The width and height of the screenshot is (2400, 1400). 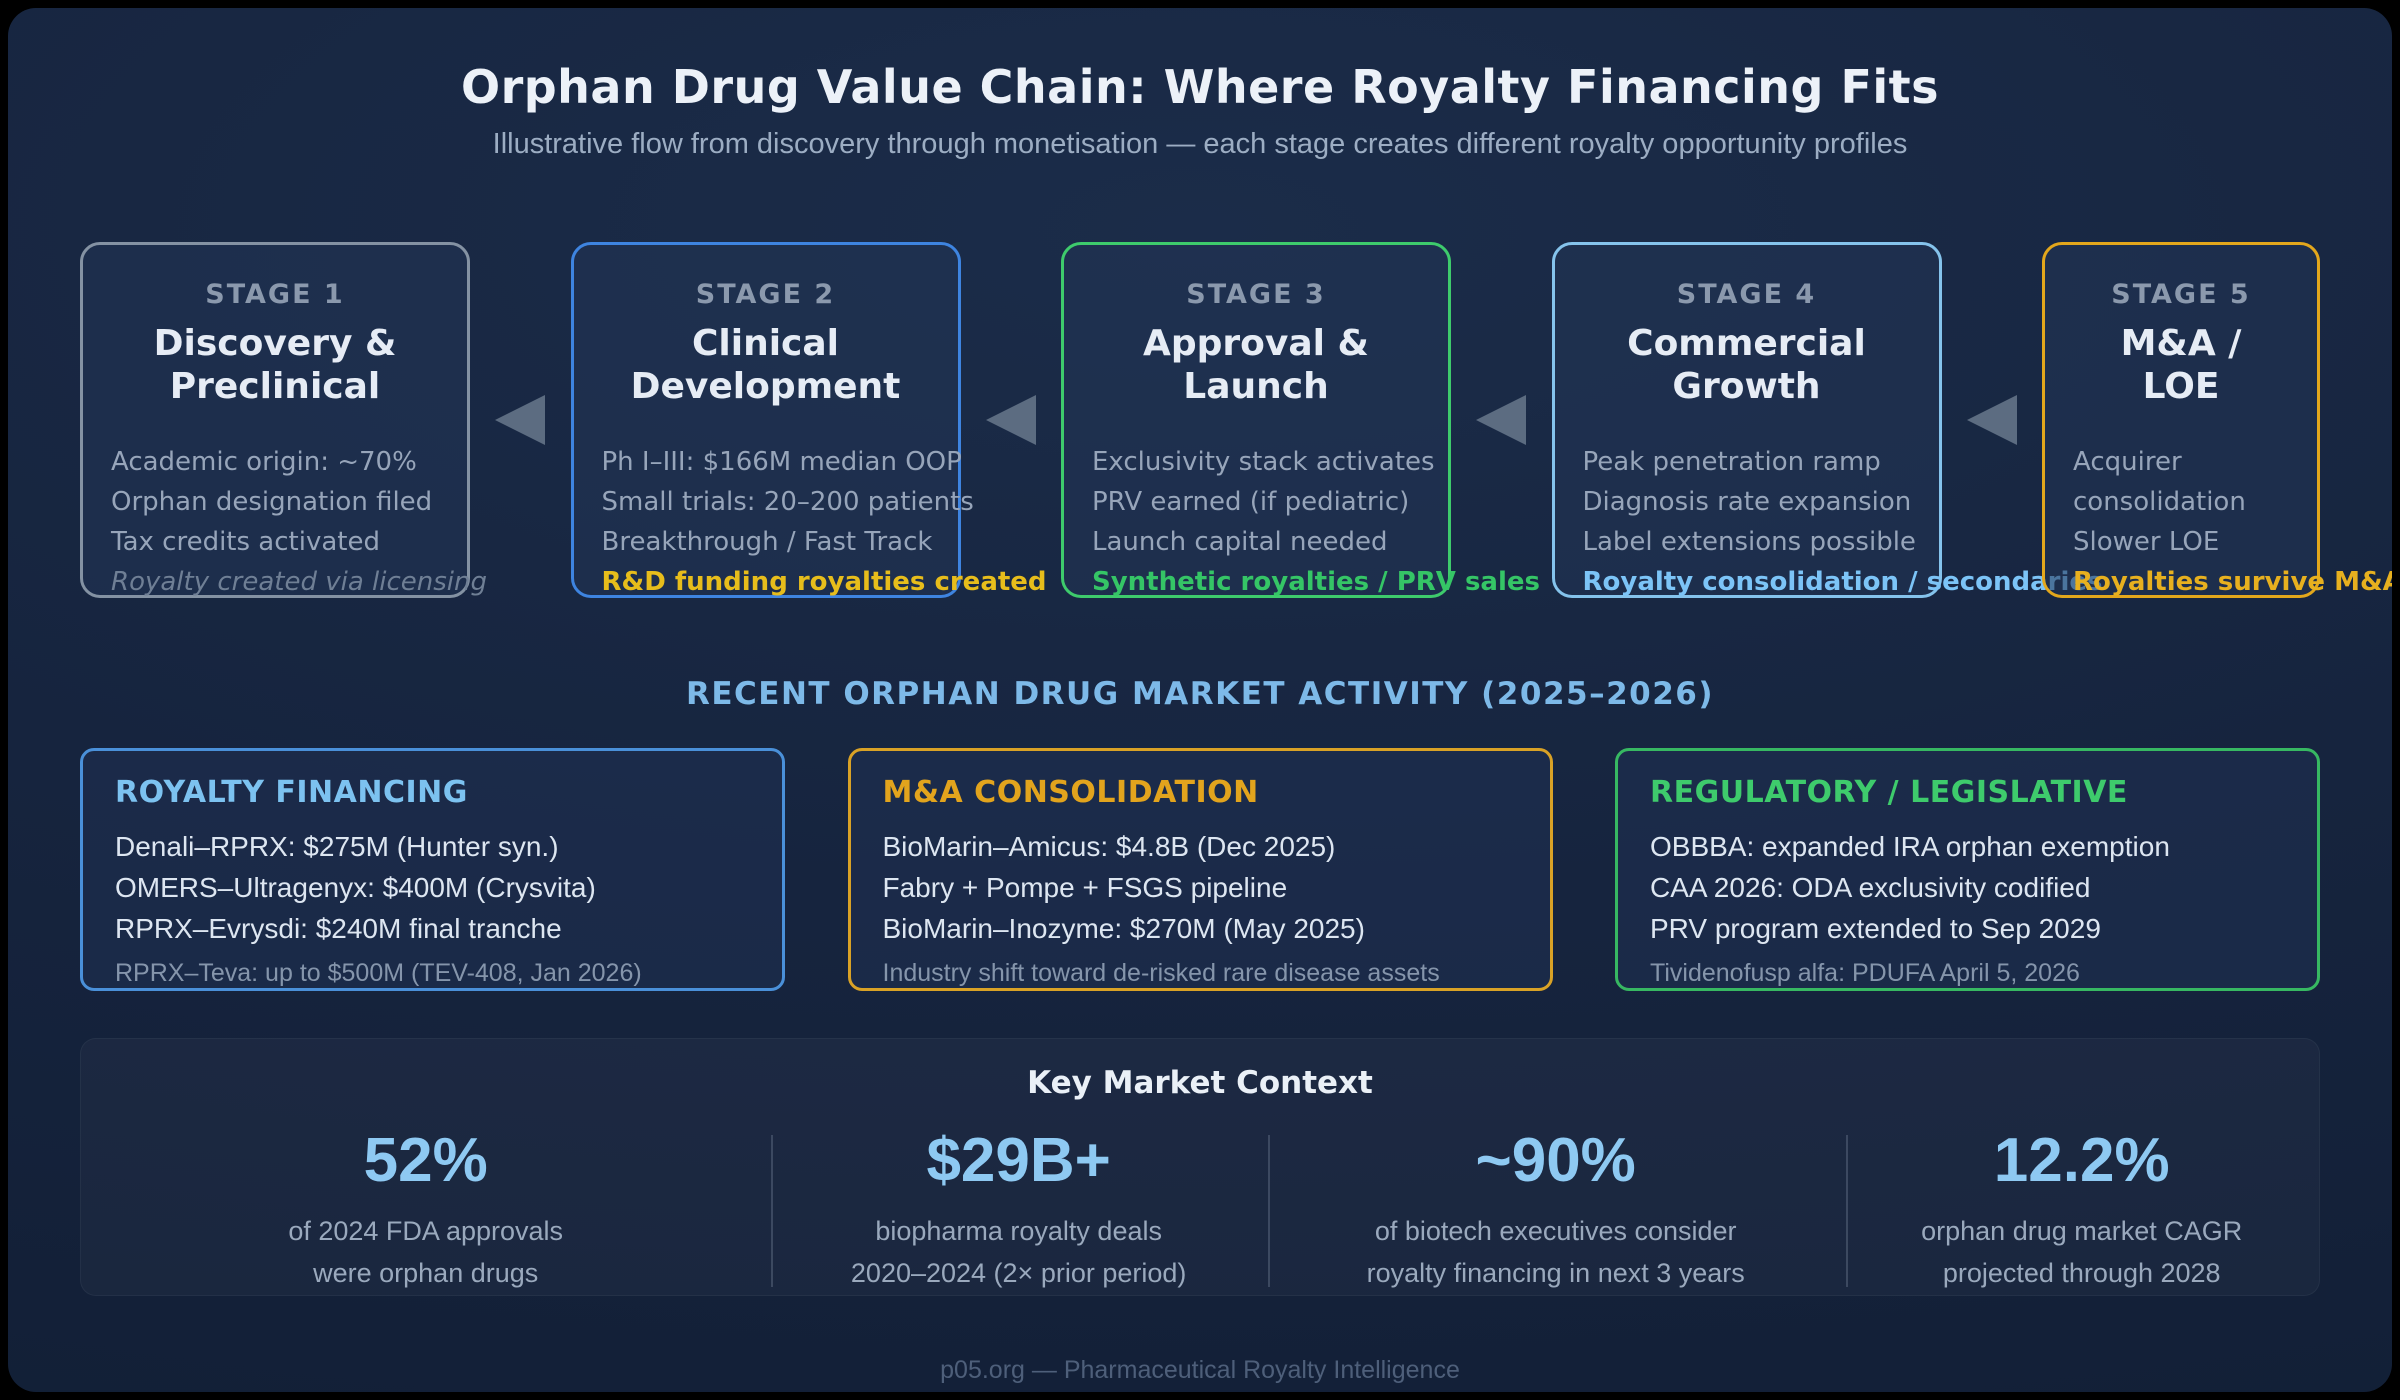 What do you see at coordinates (1555, 1160) in the screenshot?
I see `stat-value: ~90%` at bounding box center [1555, 1160].